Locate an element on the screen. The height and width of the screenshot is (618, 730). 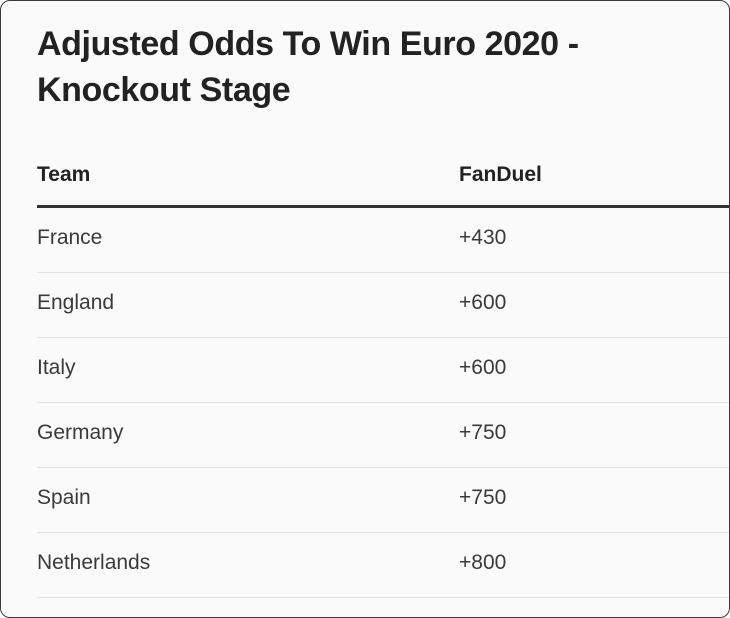
team-cell: England is located at coordinates (76, 302).